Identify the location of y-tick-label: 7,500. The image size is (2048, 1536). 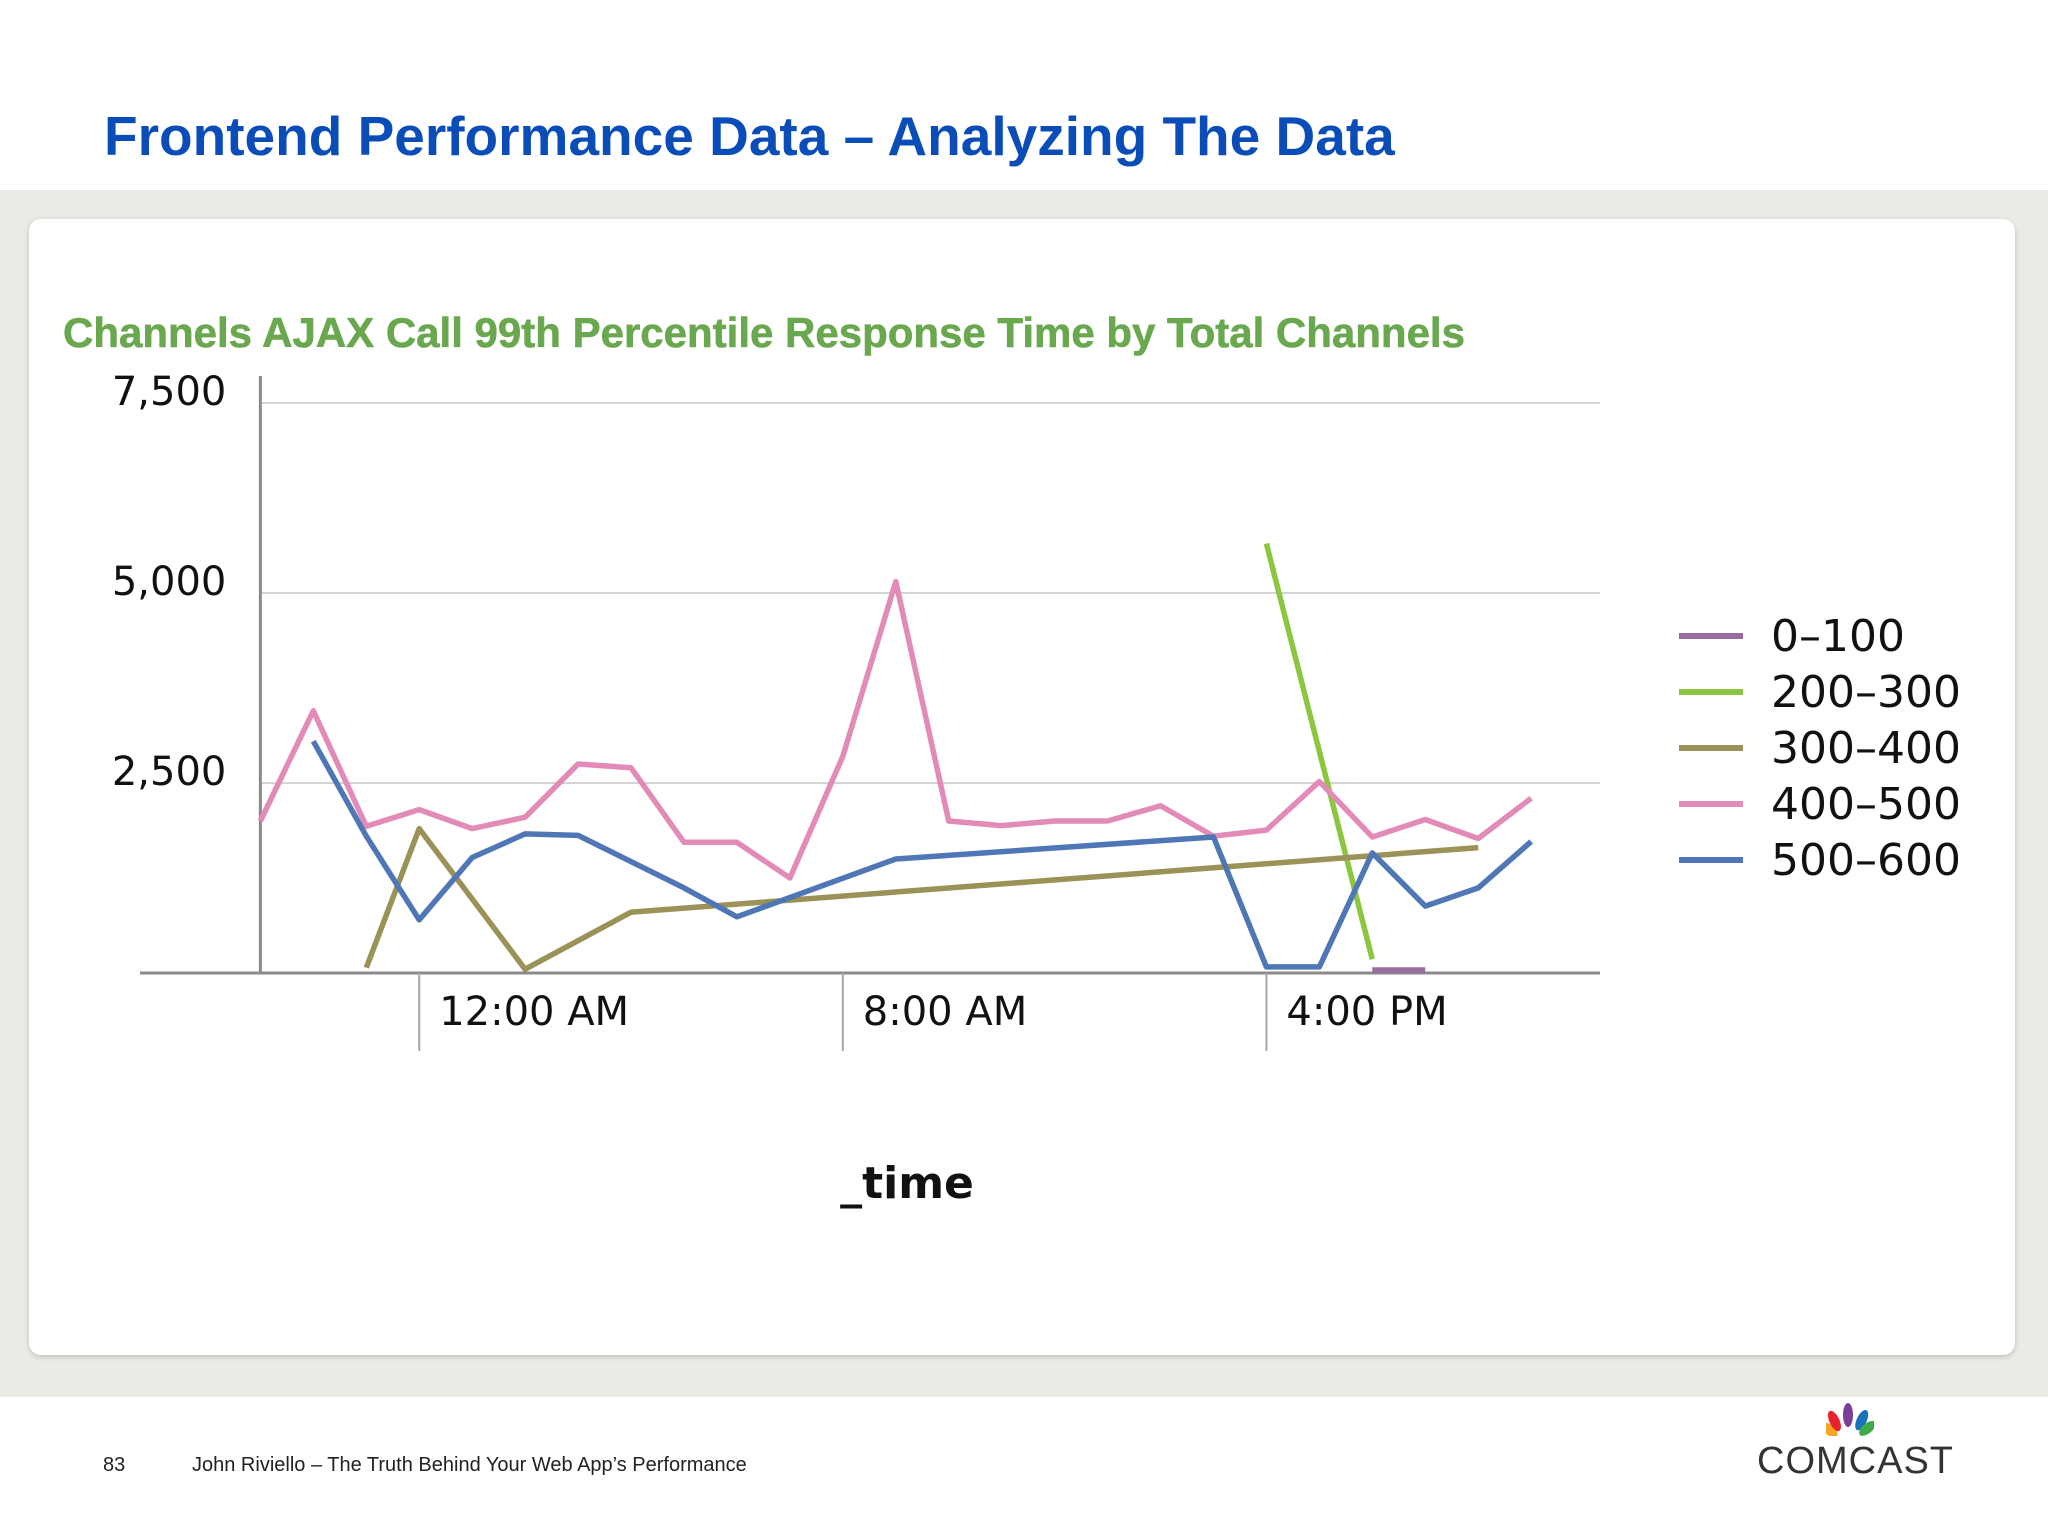
(169, 392).